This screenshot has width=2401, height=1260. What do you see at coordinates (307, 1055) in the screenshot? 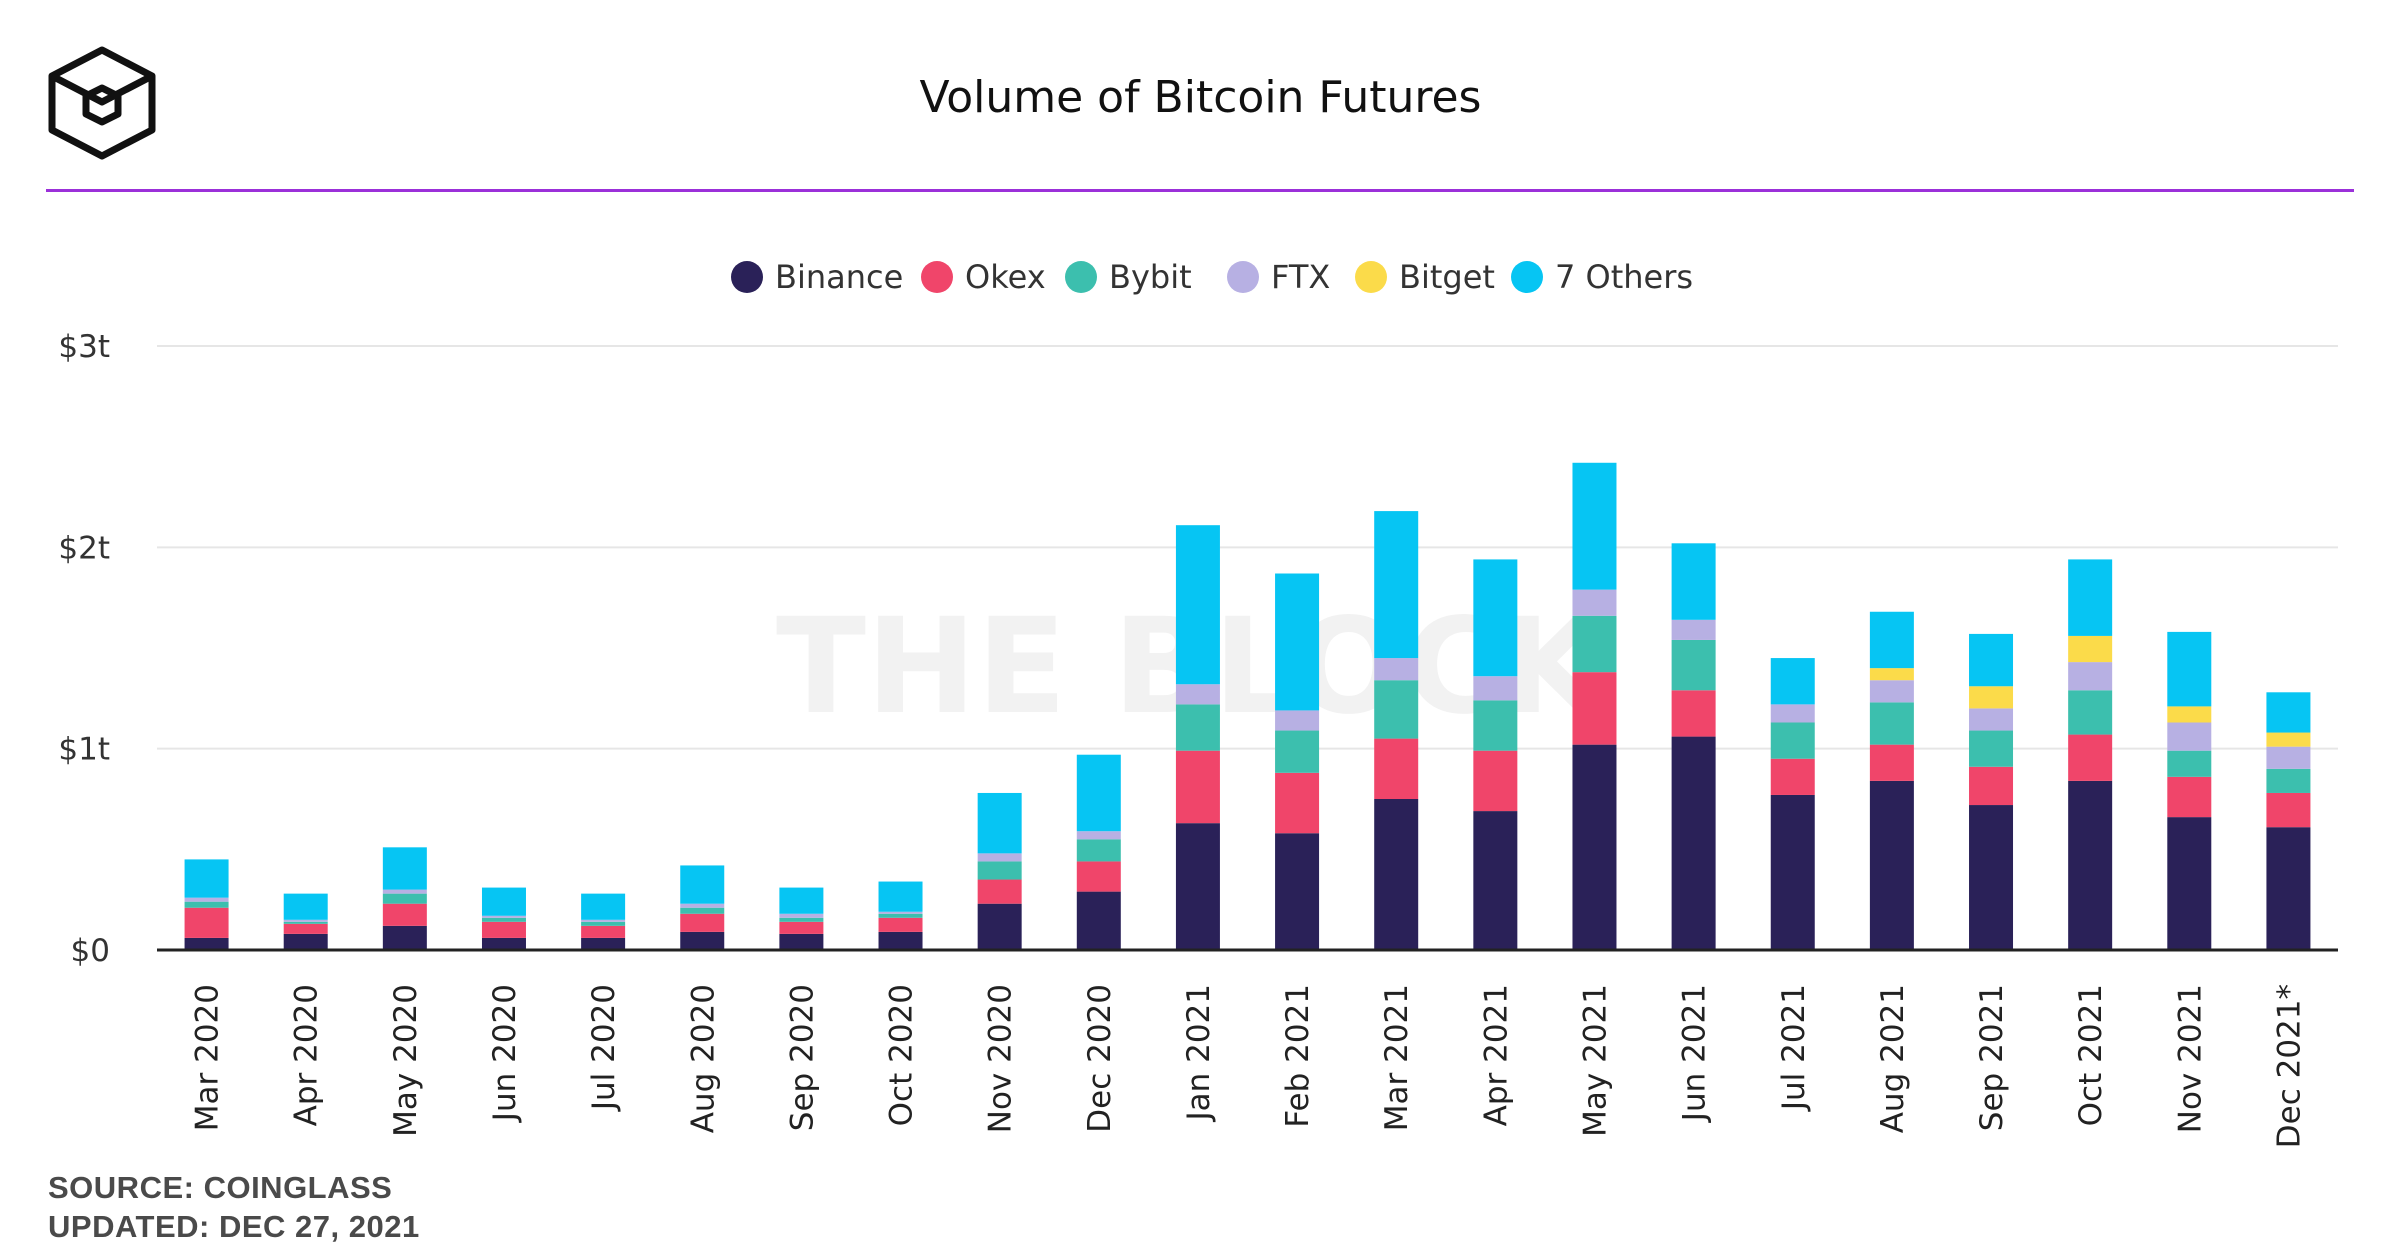
I see `x-tick-label: Apr 2020` at bounding box center [307, 1055].